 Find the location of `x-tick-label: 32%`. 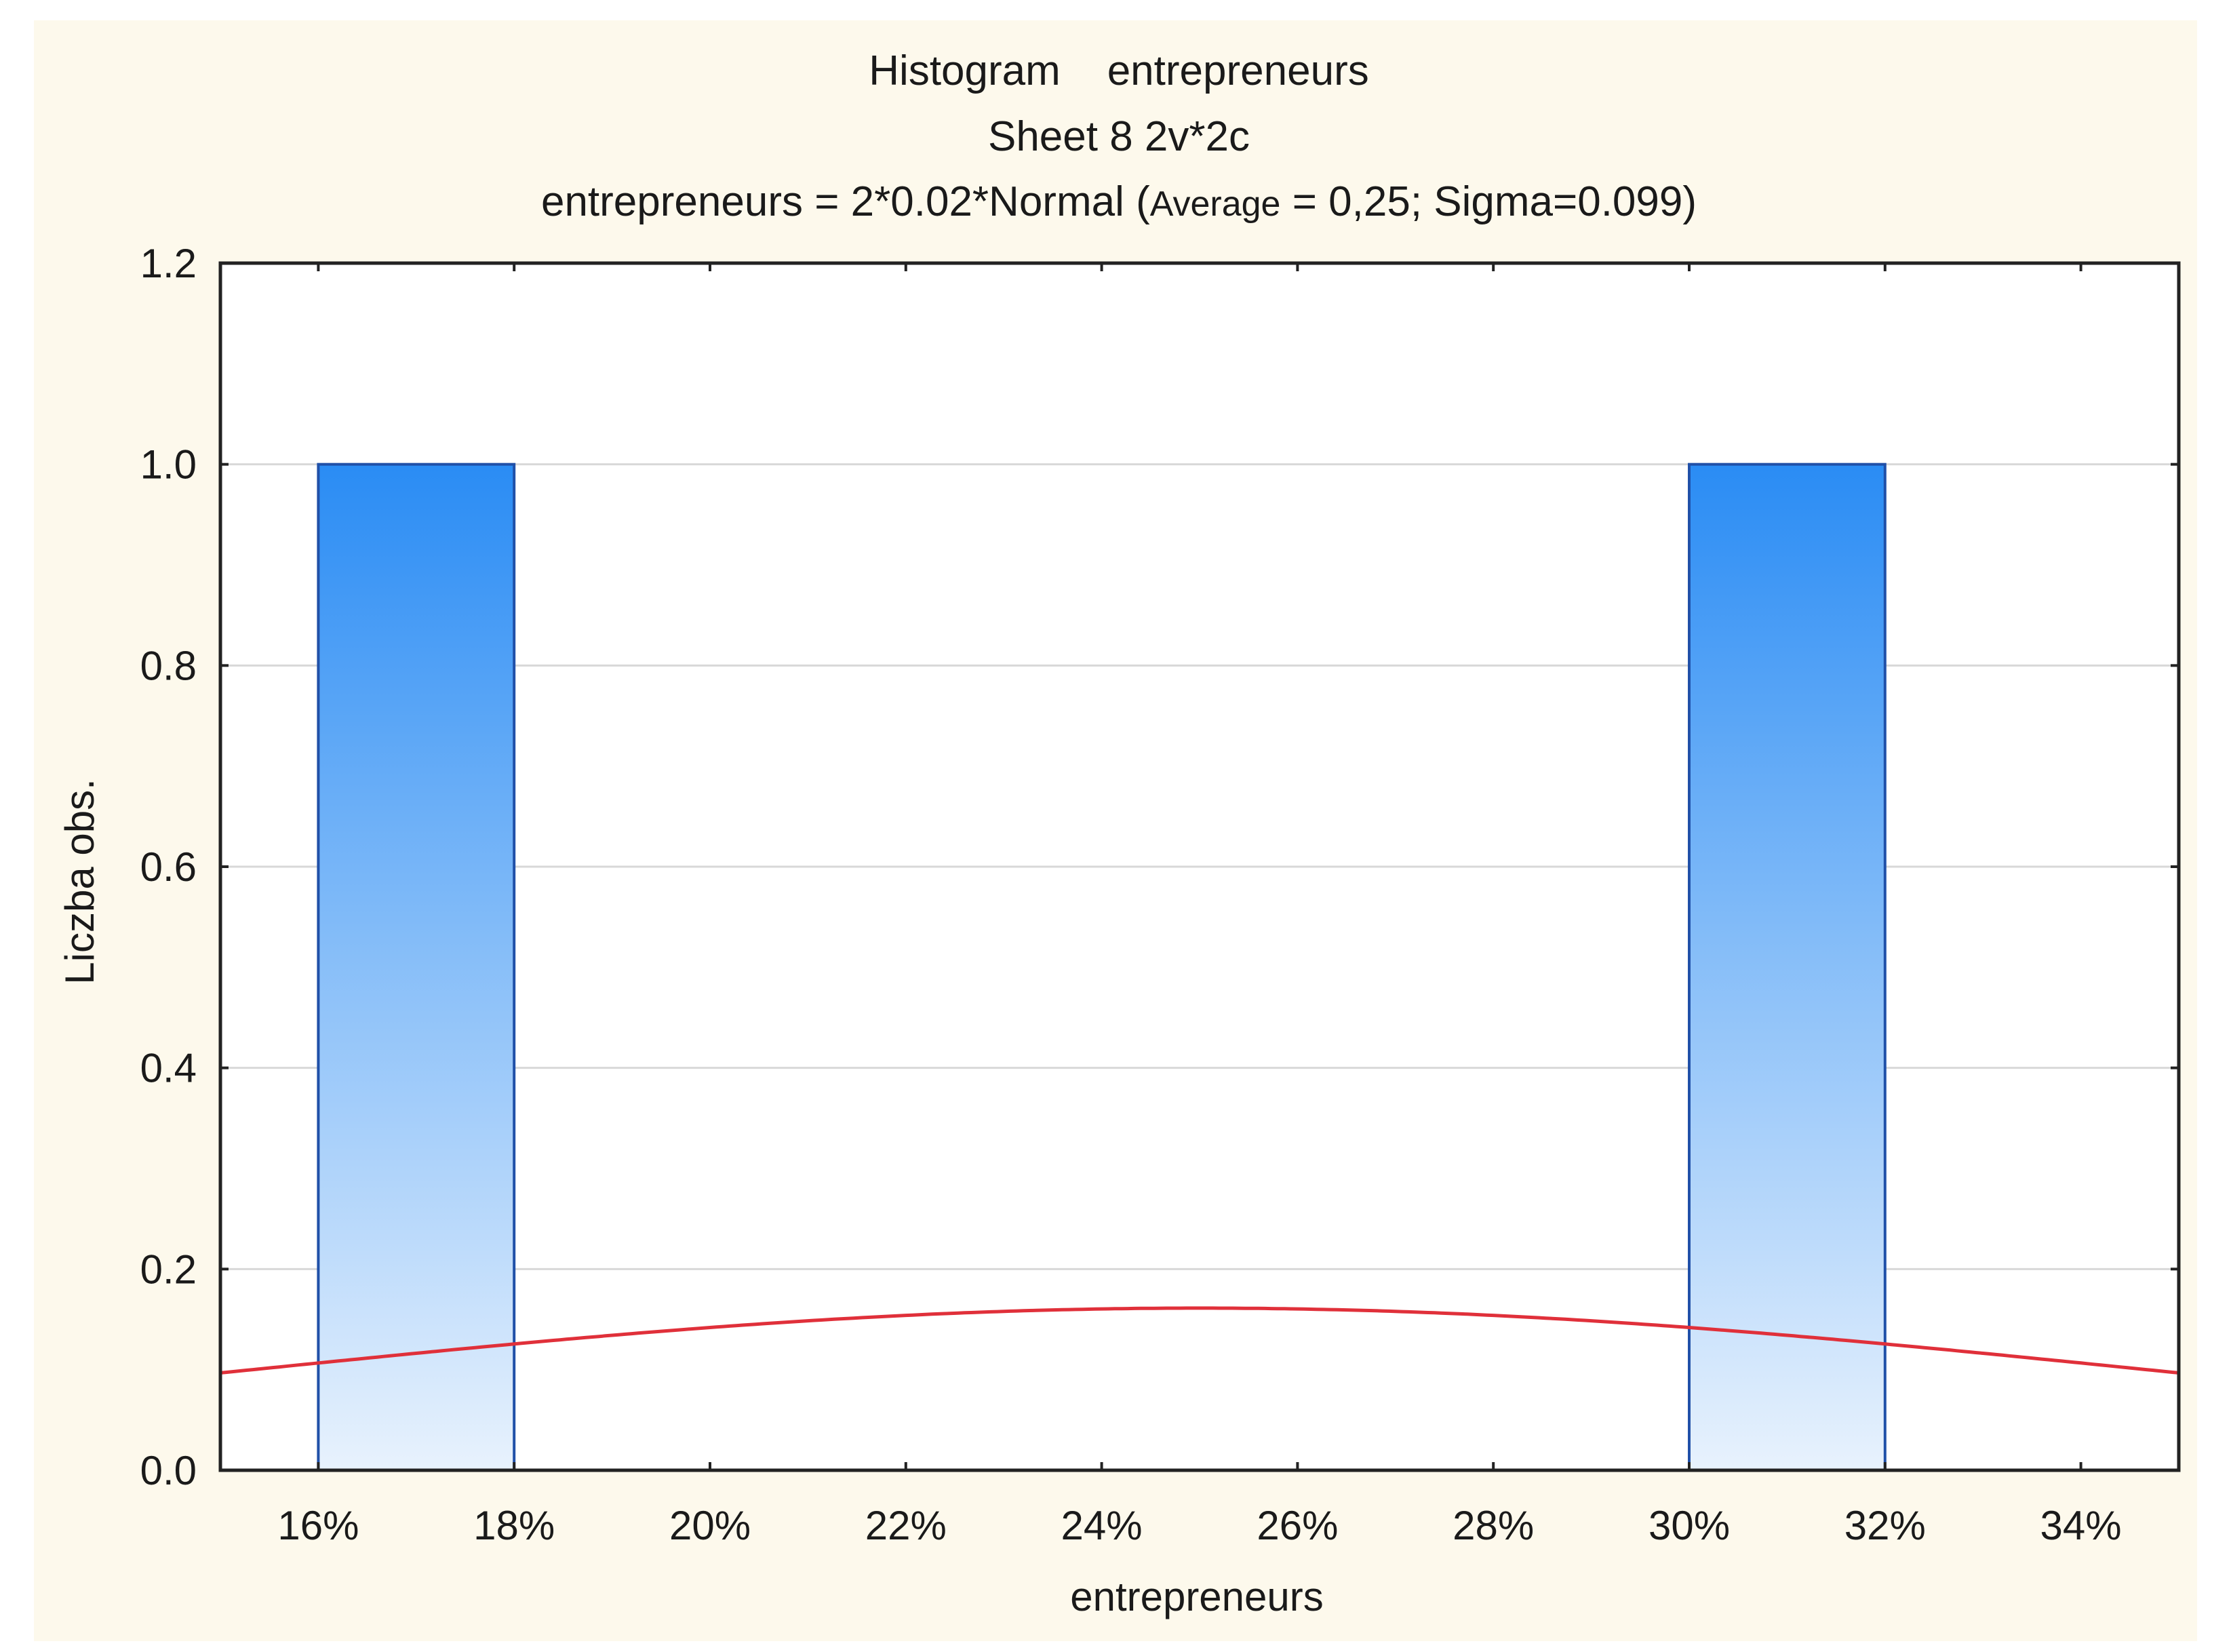

x-tick-label: 32% is located at coordinates (1885, 1525).